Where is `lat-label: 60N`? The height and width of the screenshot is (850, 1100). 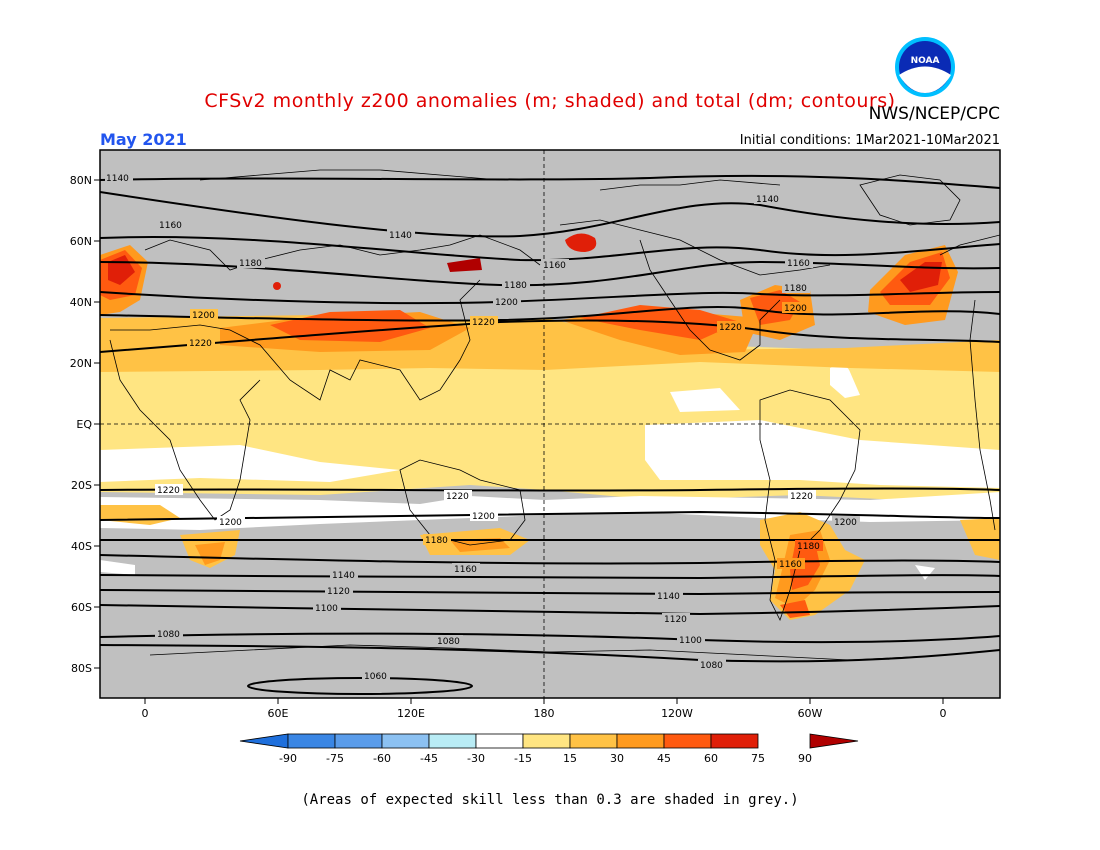
lat-label: 60N is located at coordinates (81, 241).